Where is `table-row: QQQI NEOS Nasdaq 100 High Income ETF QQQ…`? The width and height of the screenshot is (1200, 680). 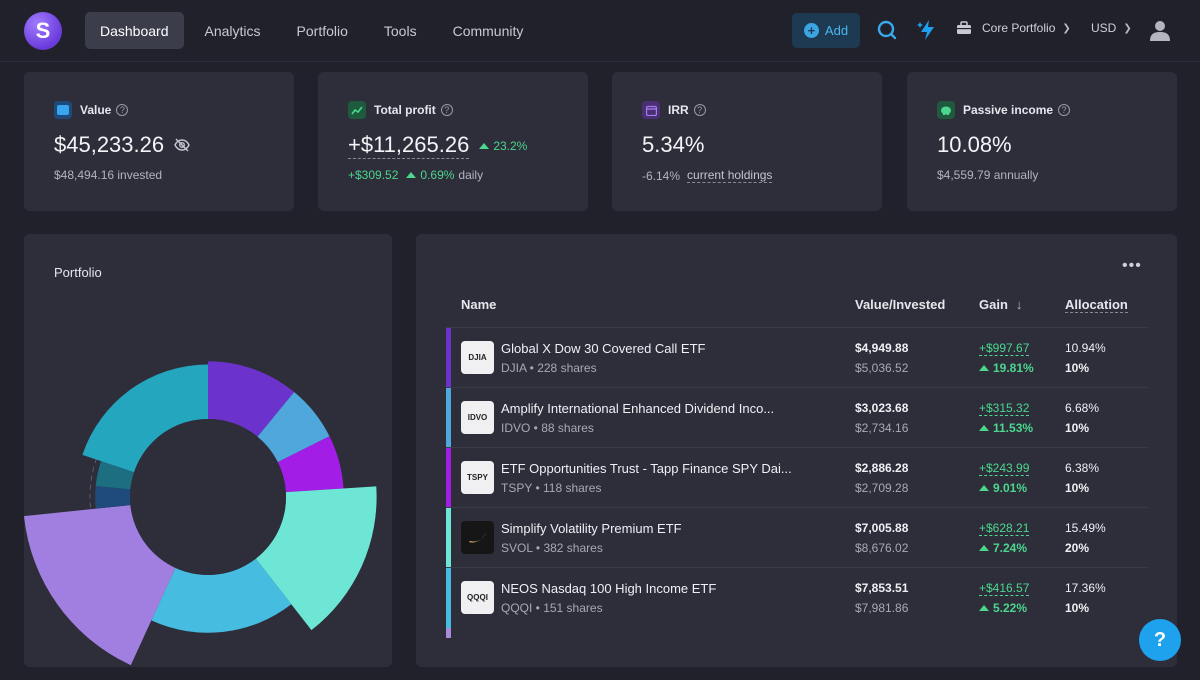 table-row: QQQI NEOS Nasdaq 100 High Income ETF QQQ… is located at coordinates (796, 597).